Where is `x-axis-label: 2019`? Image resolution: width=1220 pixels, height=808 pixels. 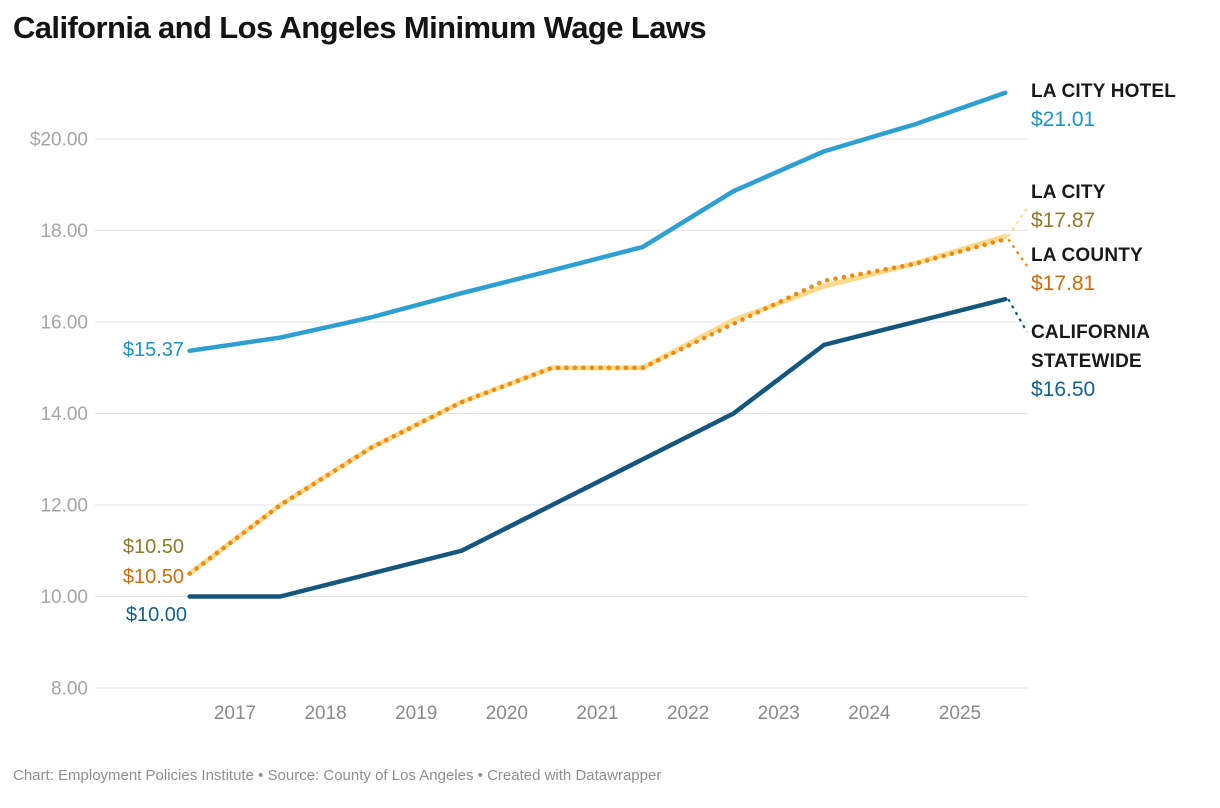 x-axis-label: 2019 is located at coordinates (416, 713).